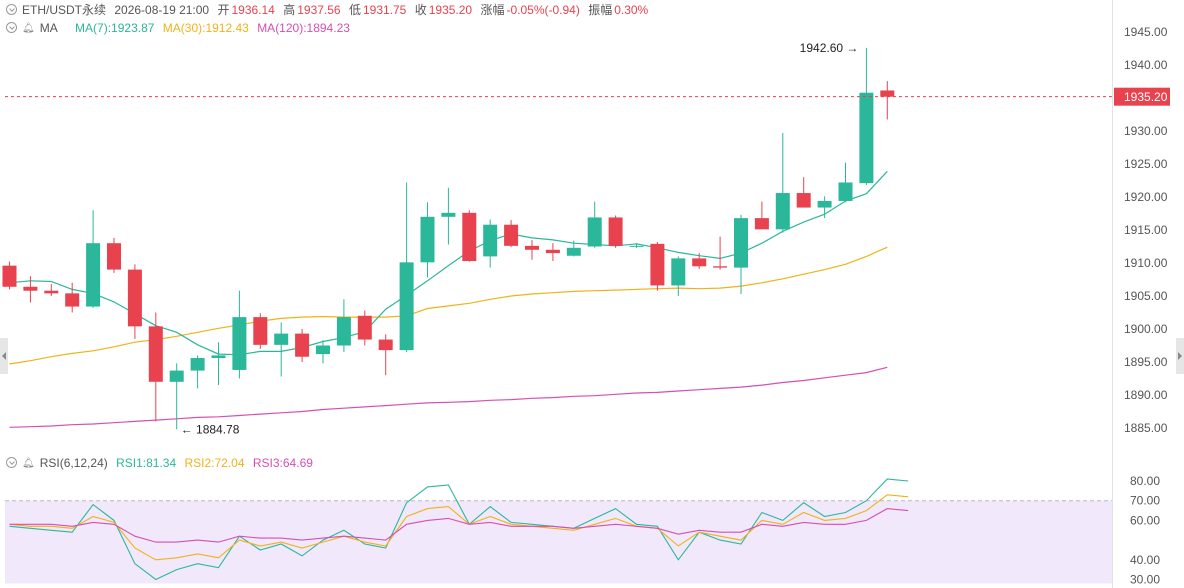  Describe the element at coordinates (282, 463) in the screenshot. I see `rsi3-legend-value: RSI3:64.69` at that location.